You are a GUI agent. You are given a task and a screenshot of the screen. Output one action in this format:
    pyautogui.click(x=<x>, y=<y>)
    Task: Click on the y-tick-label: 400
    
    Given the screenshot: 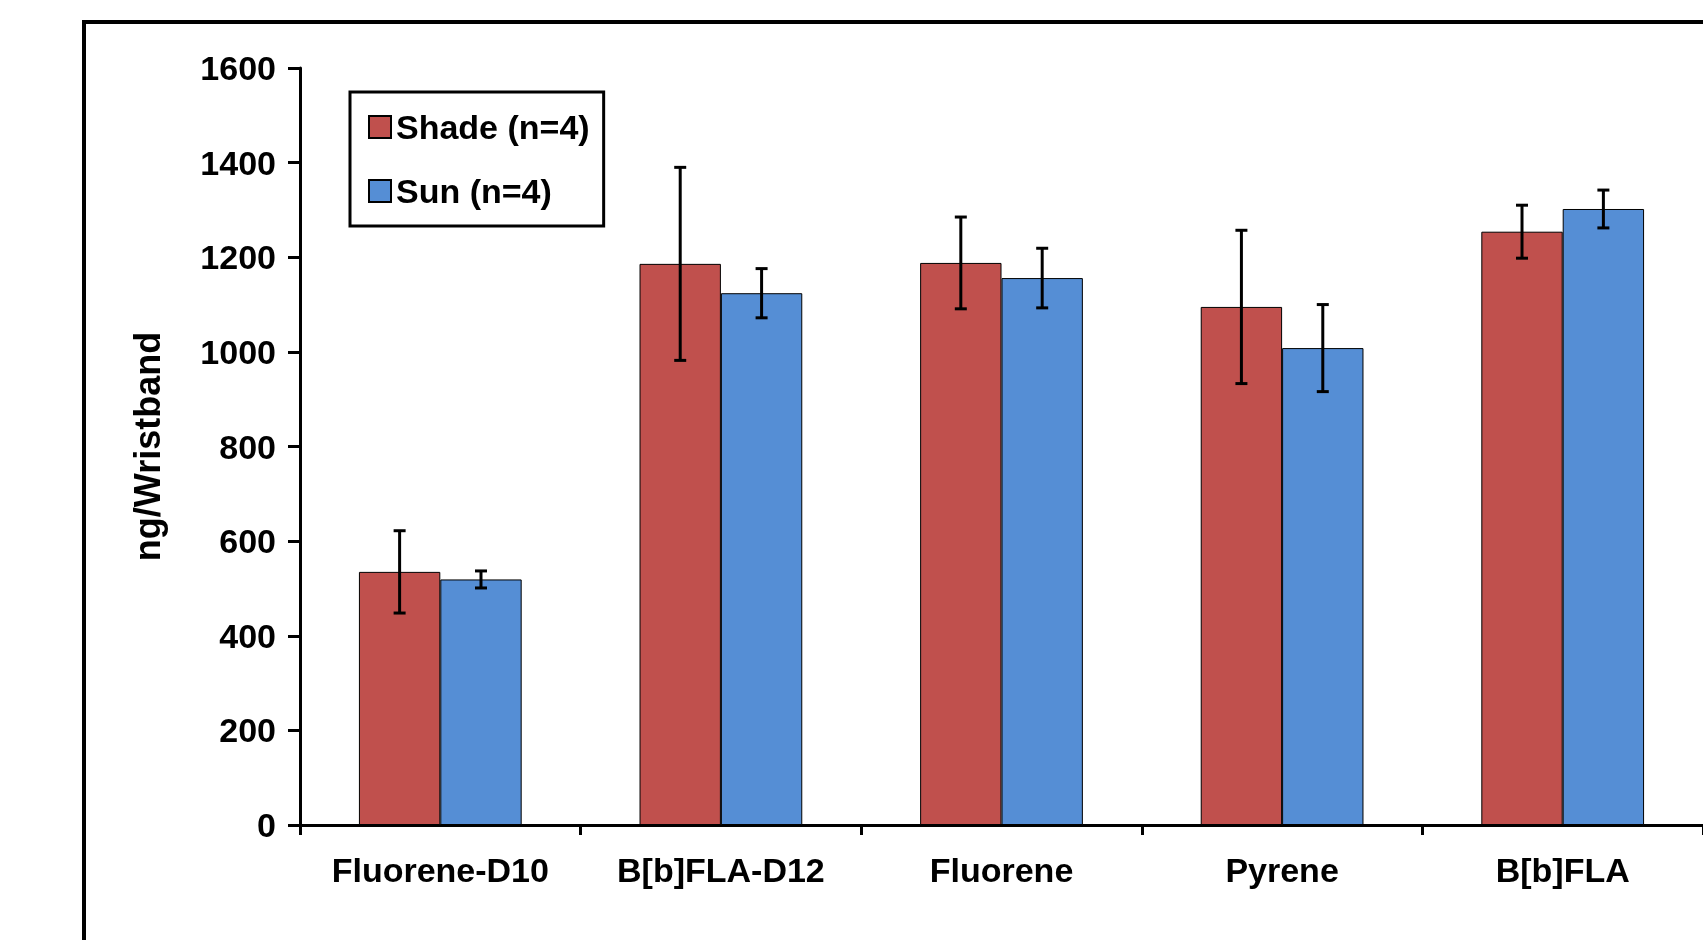 What is the action you would take?
    pyautogui.click(x=247, y=635)
    